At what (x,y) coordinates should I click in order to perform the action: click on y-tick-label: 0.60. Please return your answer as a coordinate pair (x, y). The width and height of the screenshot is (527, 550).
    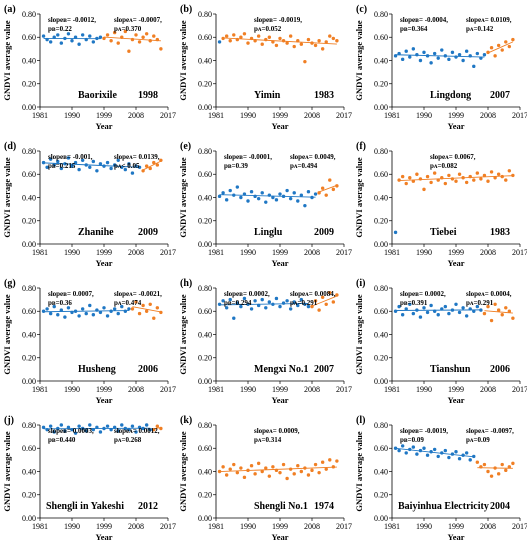
    Looking at the image, I should click on (381, 37).